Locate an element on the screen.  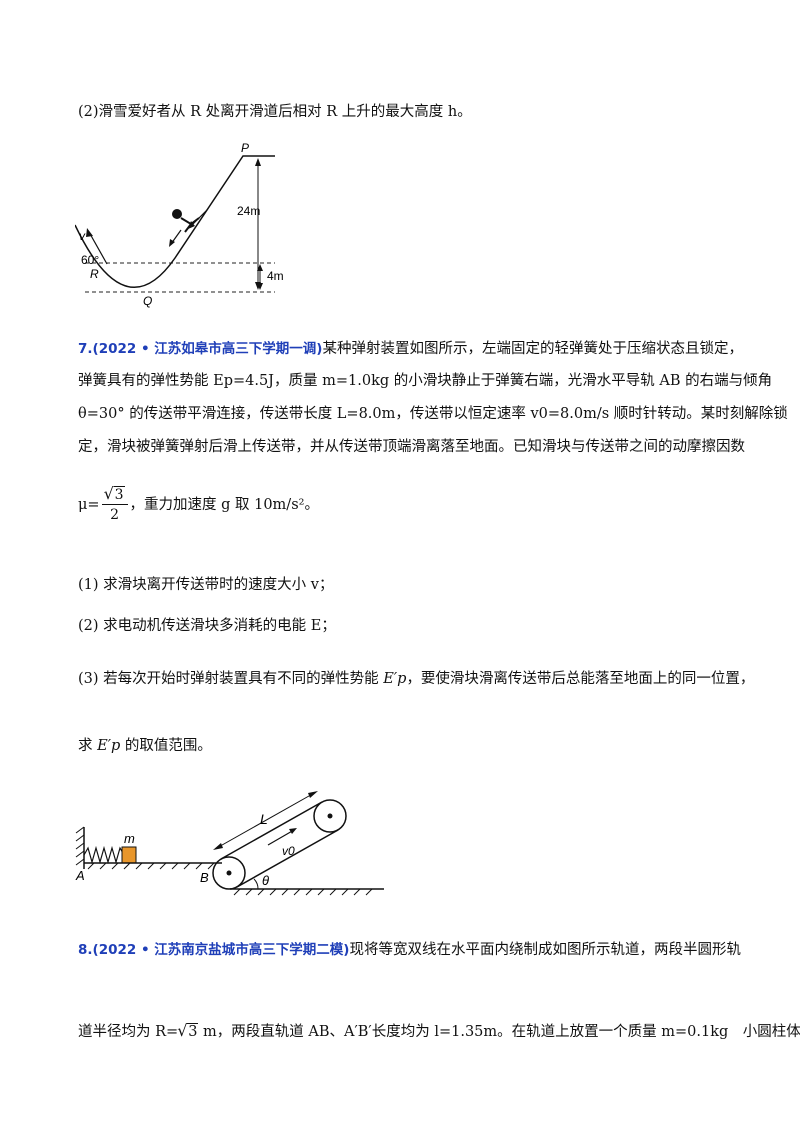
sqrt-3: 3 is located at coordinates (188, 1031).